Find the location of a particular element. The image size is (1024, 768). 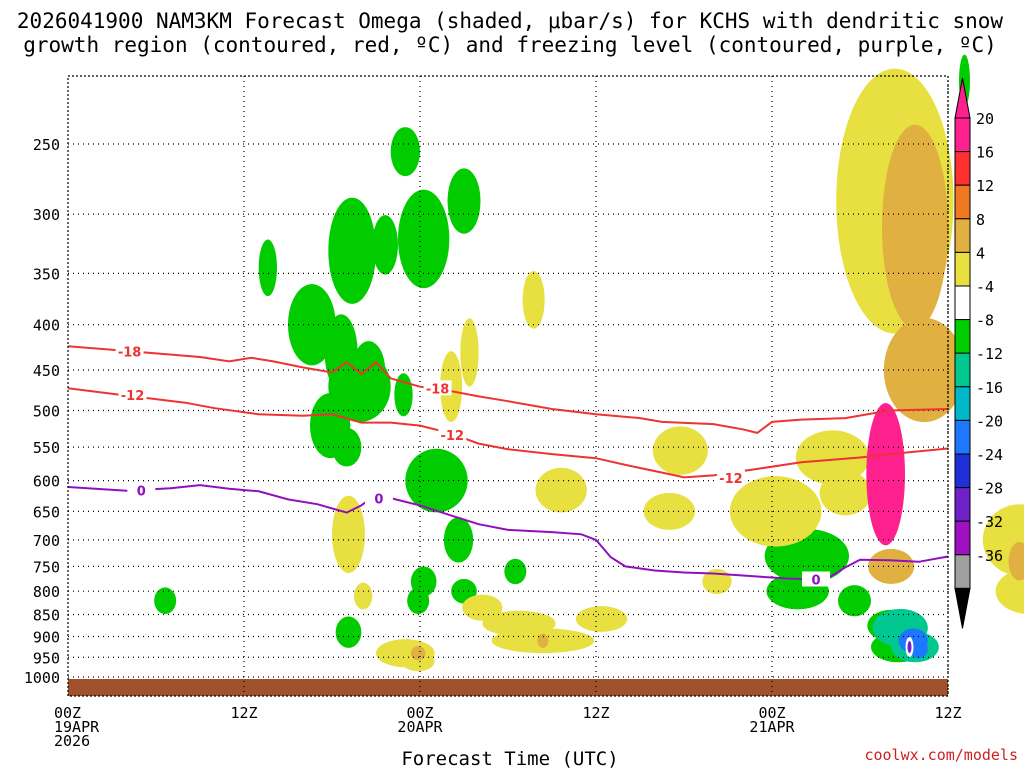

x-tick-0-line2: 2026 is located at coordinates (72, 741).